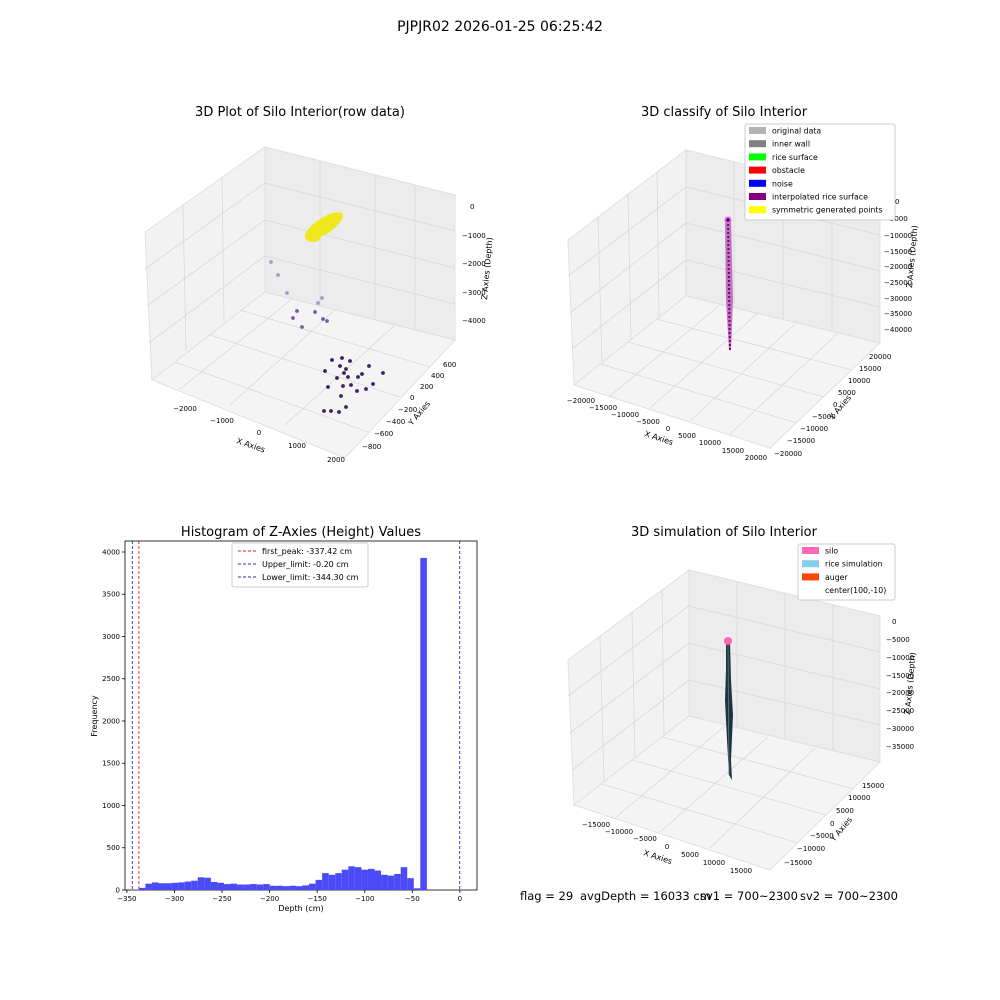 The image size is (1000, 1000). Describe the element at coordinates (94, 716) in the screenshot. I see `histogram-ylabel: Frequency` at that location.